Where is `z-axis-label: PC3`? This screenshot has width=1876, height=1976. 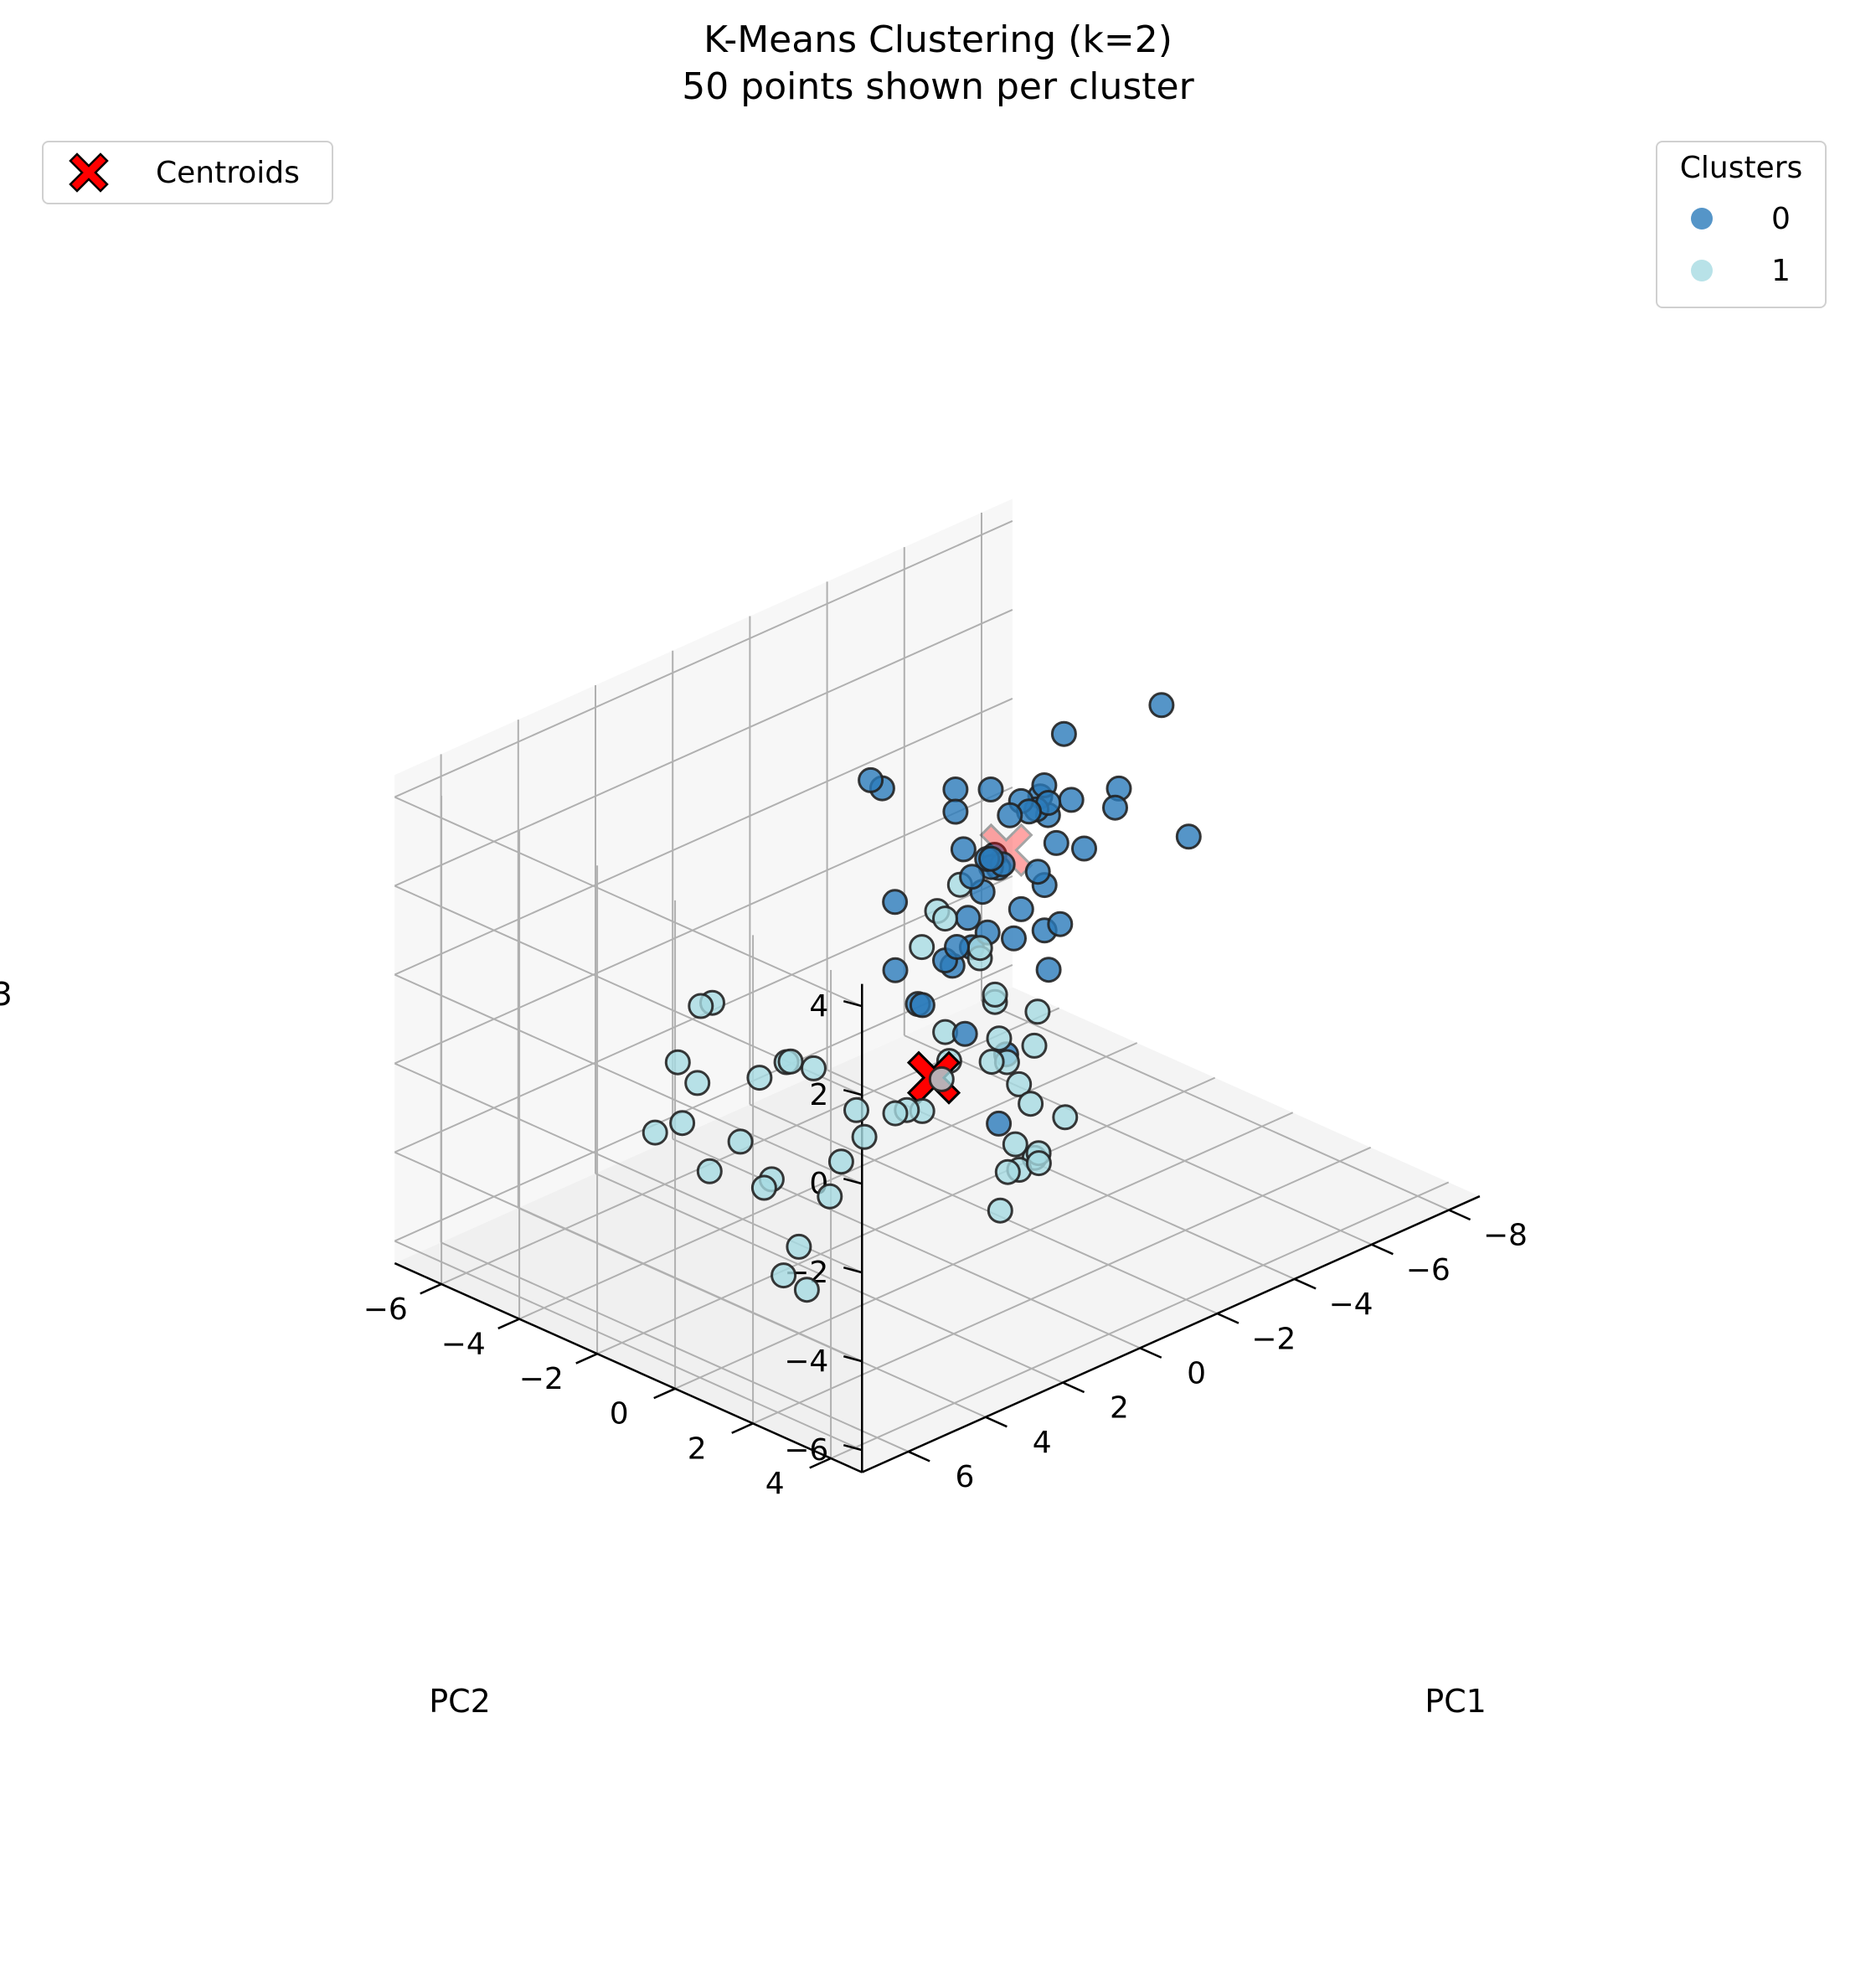
z-axis-label: PC3 is located at coordinates (6, 994).